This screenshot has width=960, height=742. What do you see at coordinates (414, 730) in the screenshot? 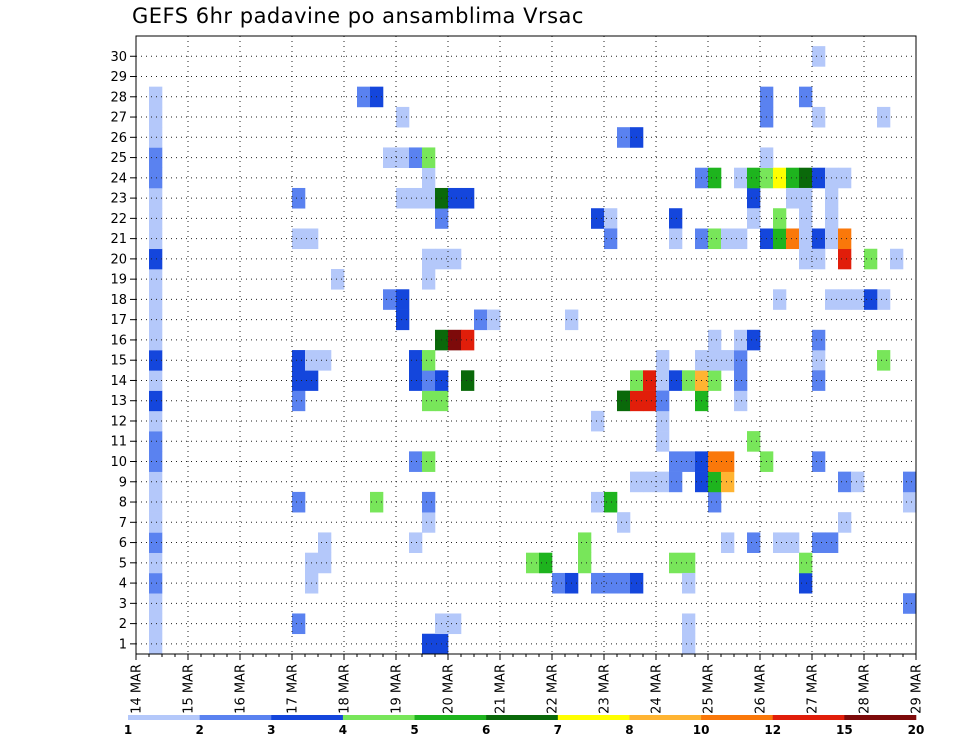
I see `colorbar-label: 5` at bounding box center [414, 730].